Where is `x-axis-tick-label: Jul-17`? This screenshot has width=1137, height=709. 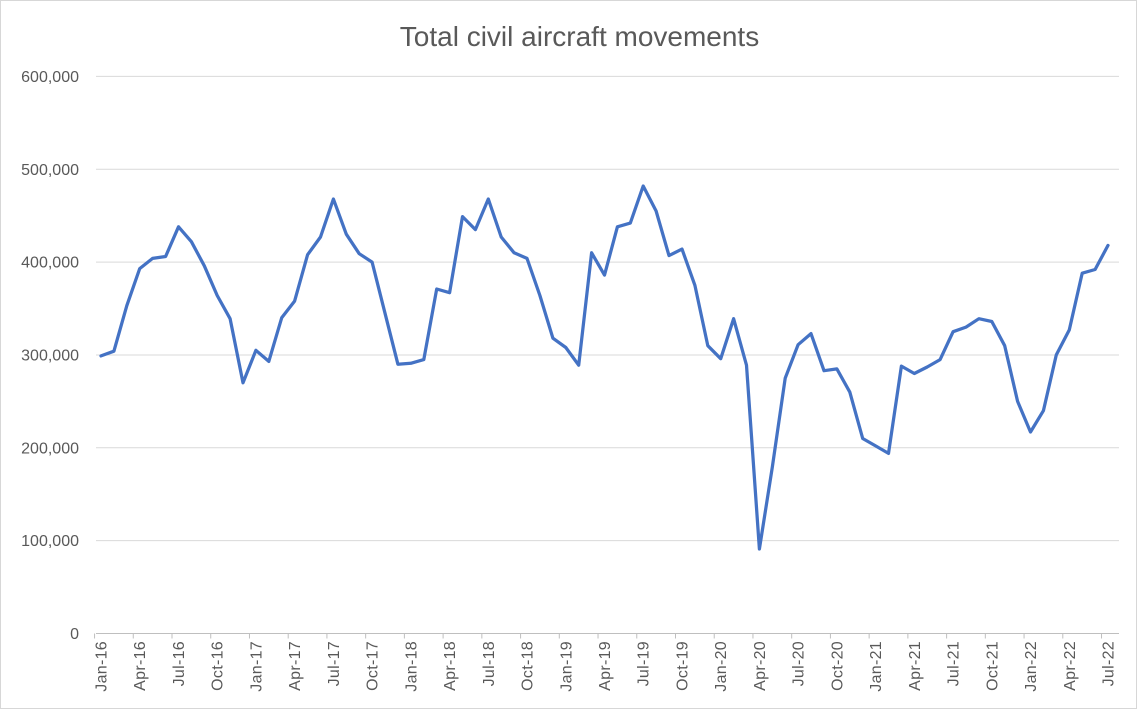
x-axis-tick-label: Jul-17 is located at coordinates (334, 663).